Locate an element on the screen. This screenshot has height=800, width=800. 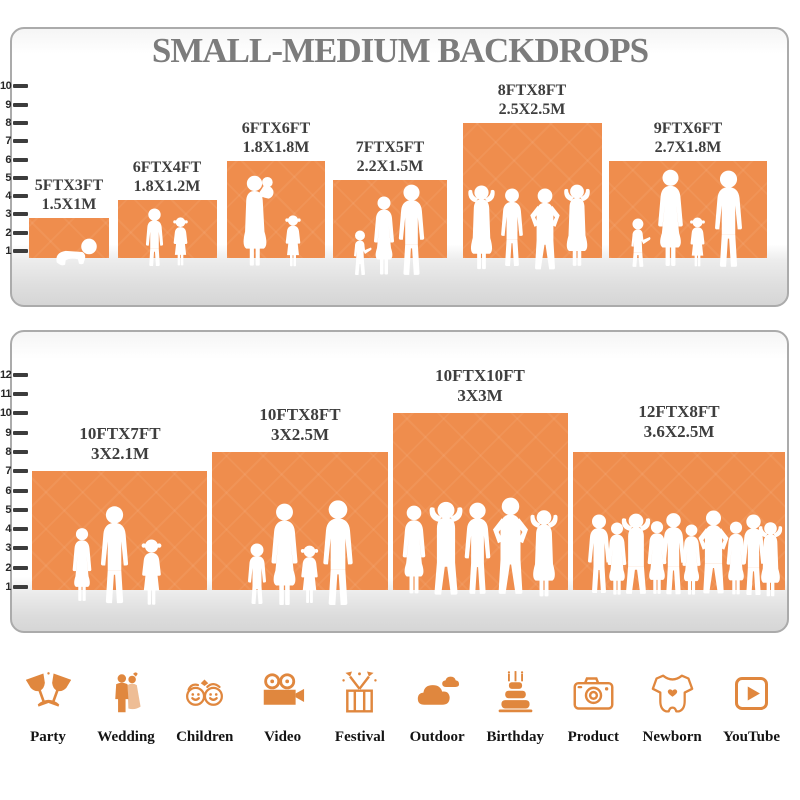
backdrop-label-10x8: 10FTX8FT 3X2.5M is located at coordinates (299, 425).